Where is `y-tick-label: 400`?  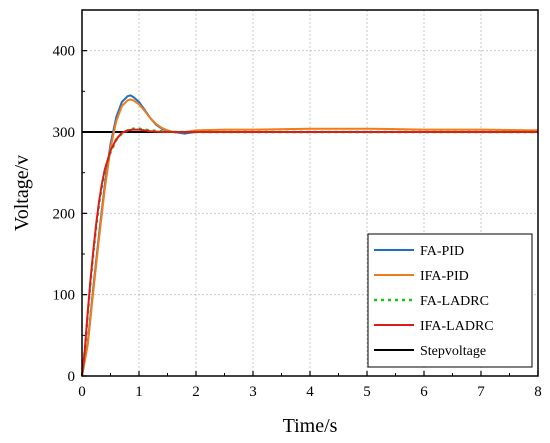 y-tick-label: 400 is located at coordinates (64, 52).